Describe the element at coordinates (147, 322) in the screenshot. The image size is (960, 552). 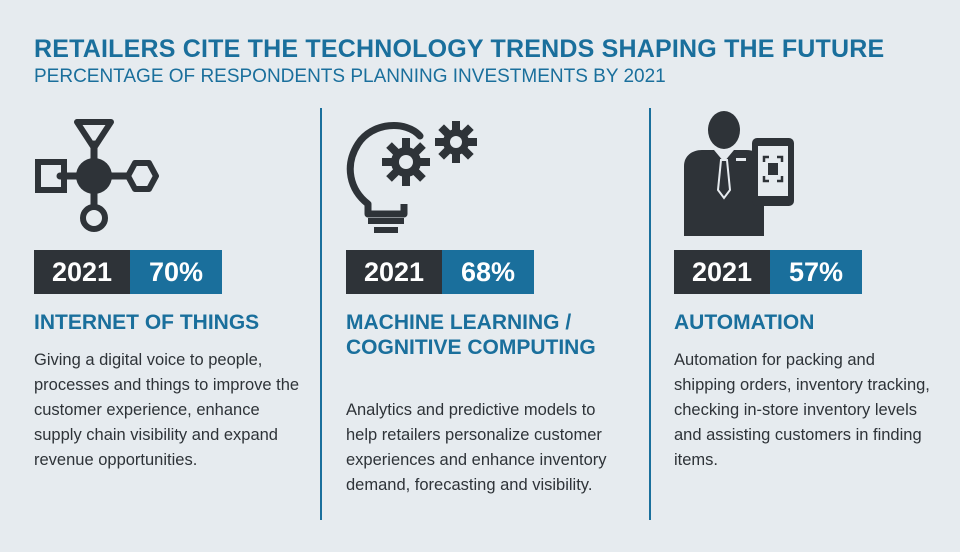
I see `trend-title: INTERNET OF THINGS` at that location.